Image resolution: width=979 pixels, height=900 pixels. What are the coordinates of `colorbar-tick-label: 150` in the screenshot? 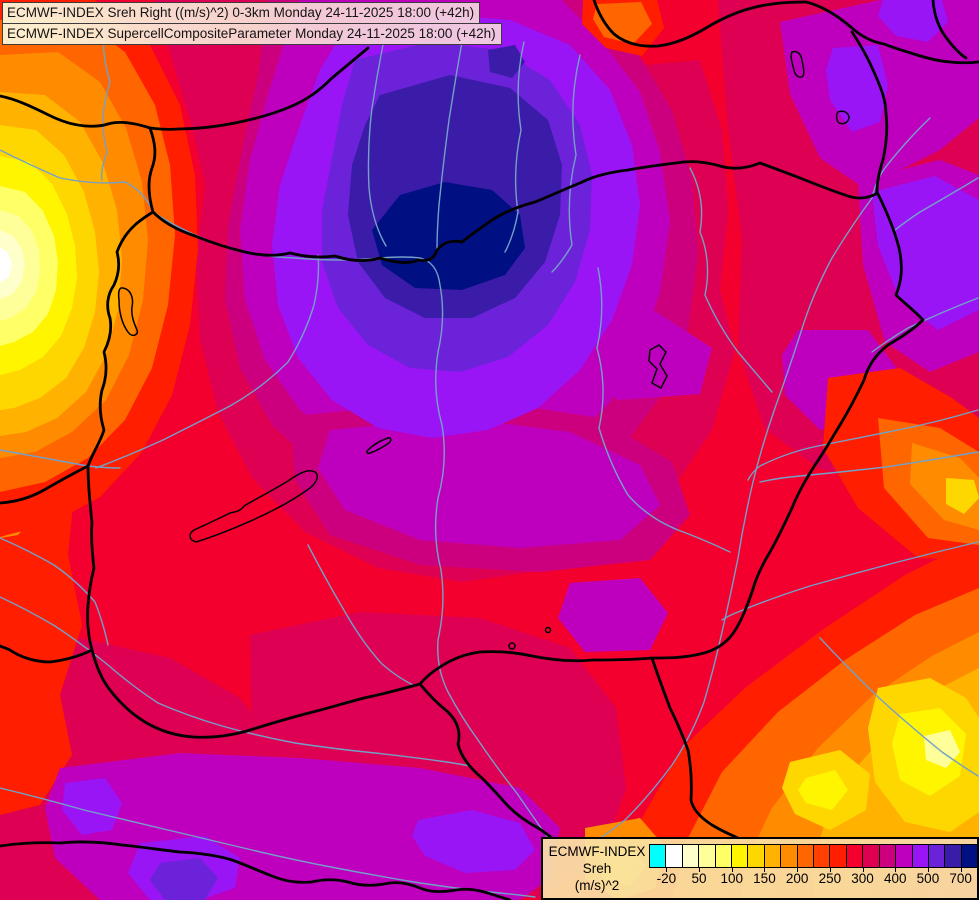 It's located at (764, 878).